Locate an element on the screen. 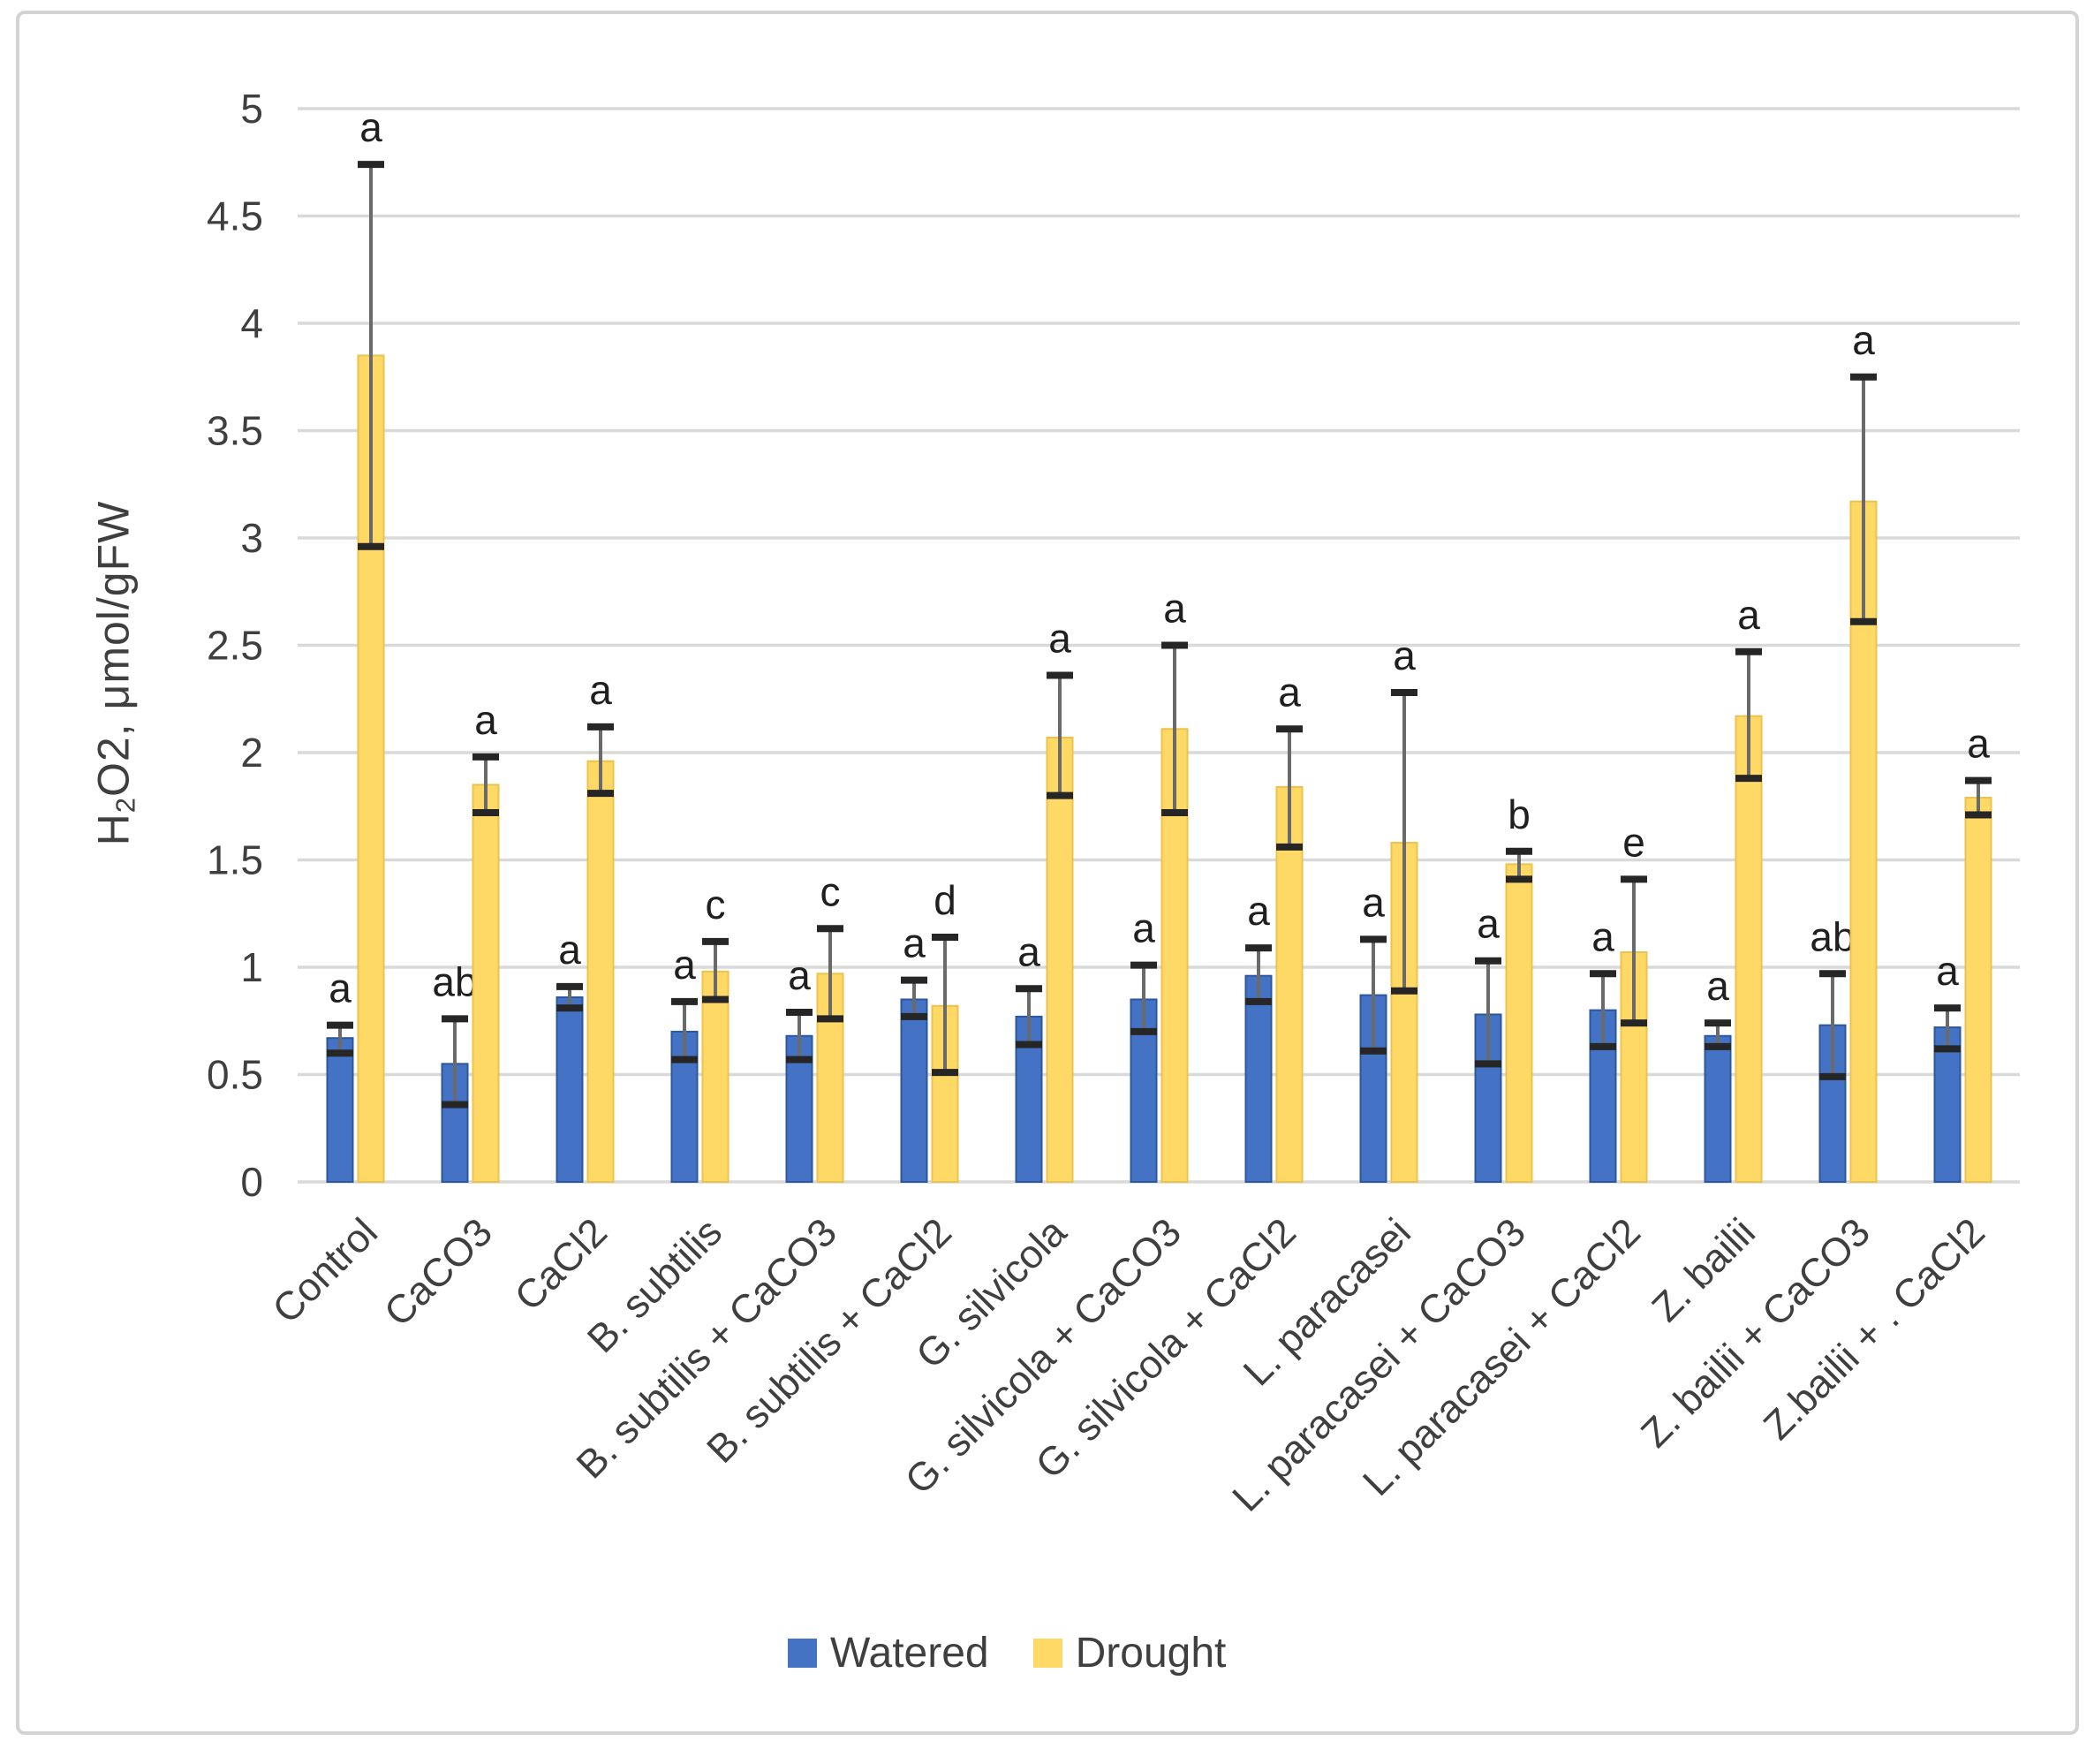 Image resolution: width=2094 pixels, height=1764 pixels. legend-label-drought: Drought is located at coordinates (1151, 1653).